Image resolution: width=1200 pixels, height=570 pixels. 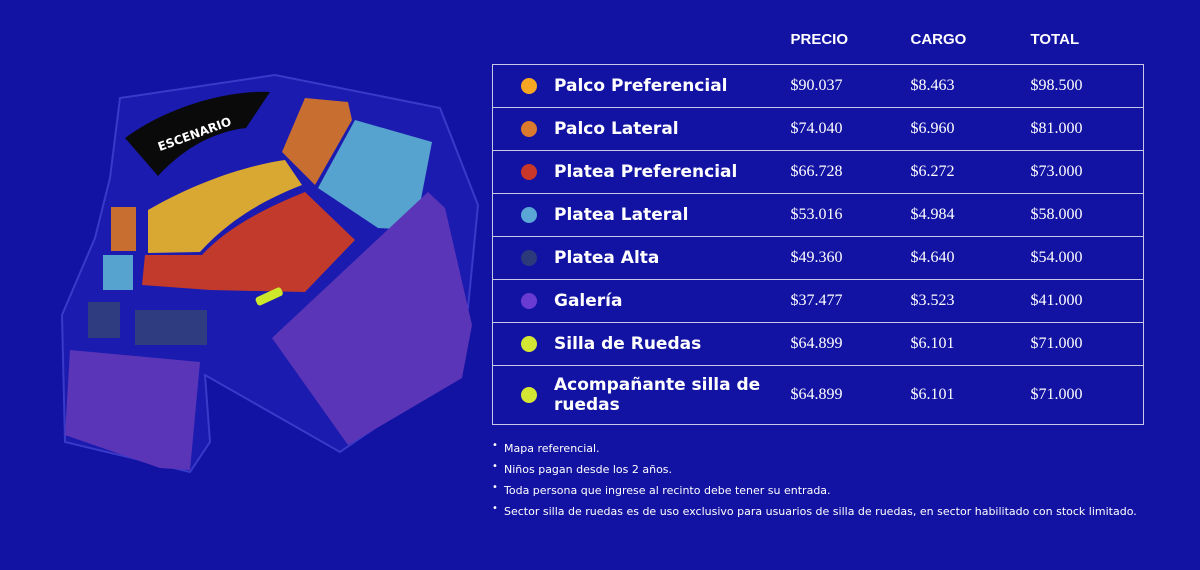 What do you see at coordinates (970, 300) in the screenshot?
I see `cell-cargo: $3.523` at bounding box center [970, 300].